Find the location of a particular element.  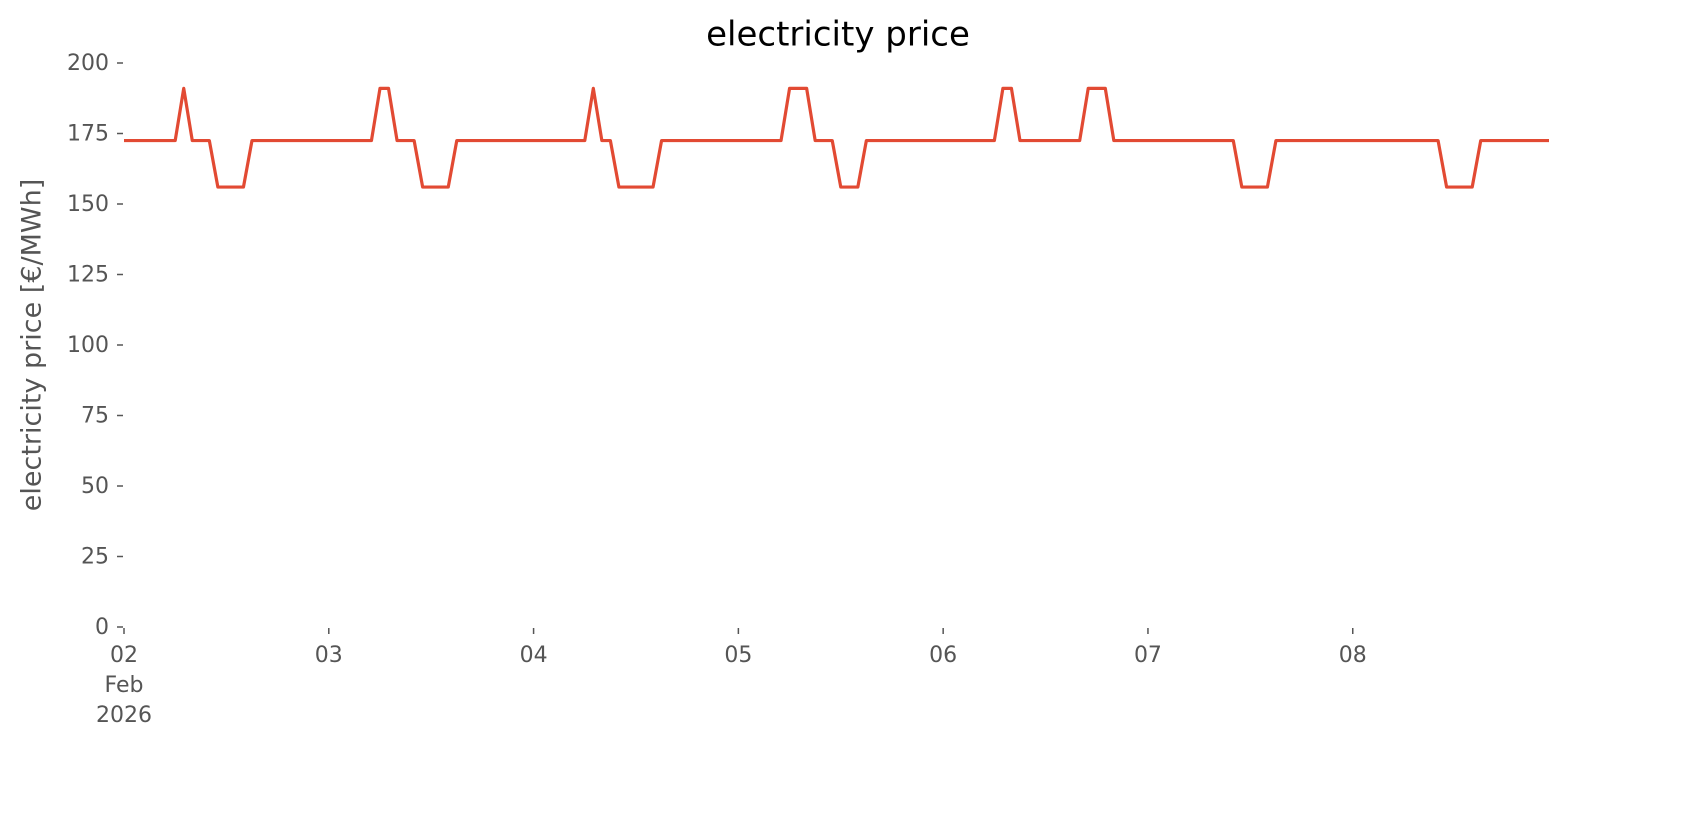

x-tick-label: 03 is located at coordinates (328, 655).